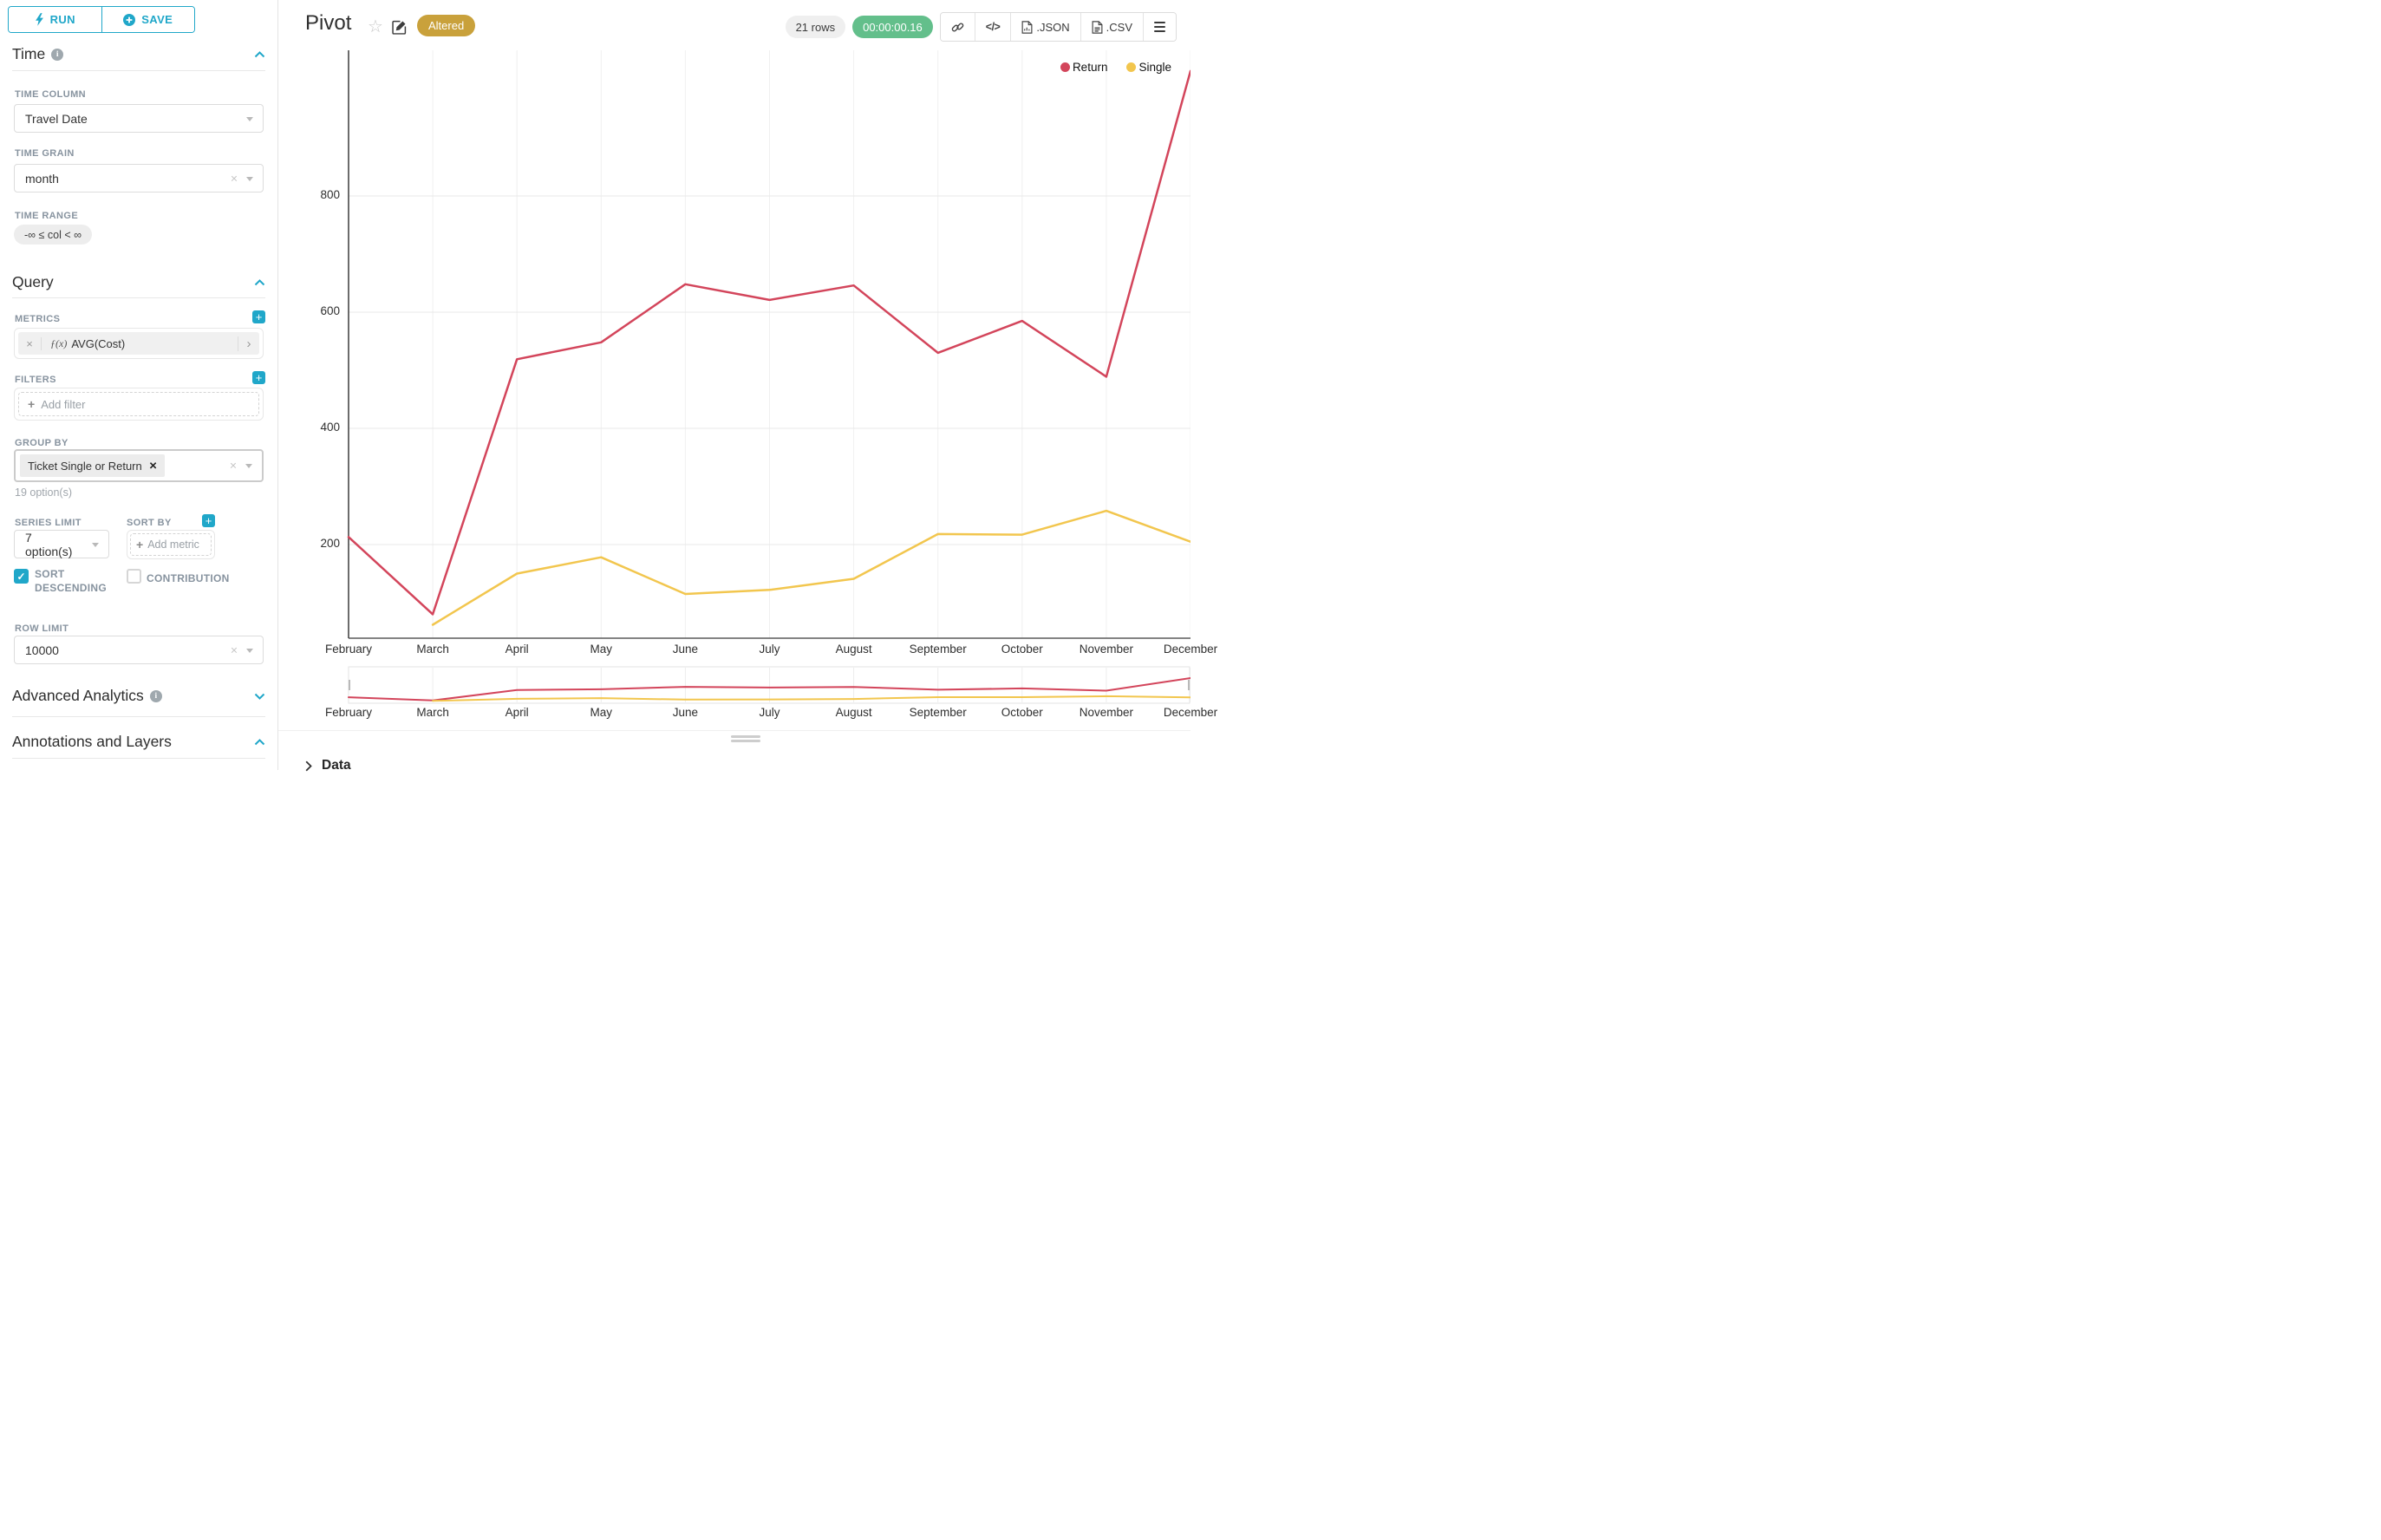 The image size is (2381, 1540). I want to click on filters-label: FILTERS, so click(35, 380).